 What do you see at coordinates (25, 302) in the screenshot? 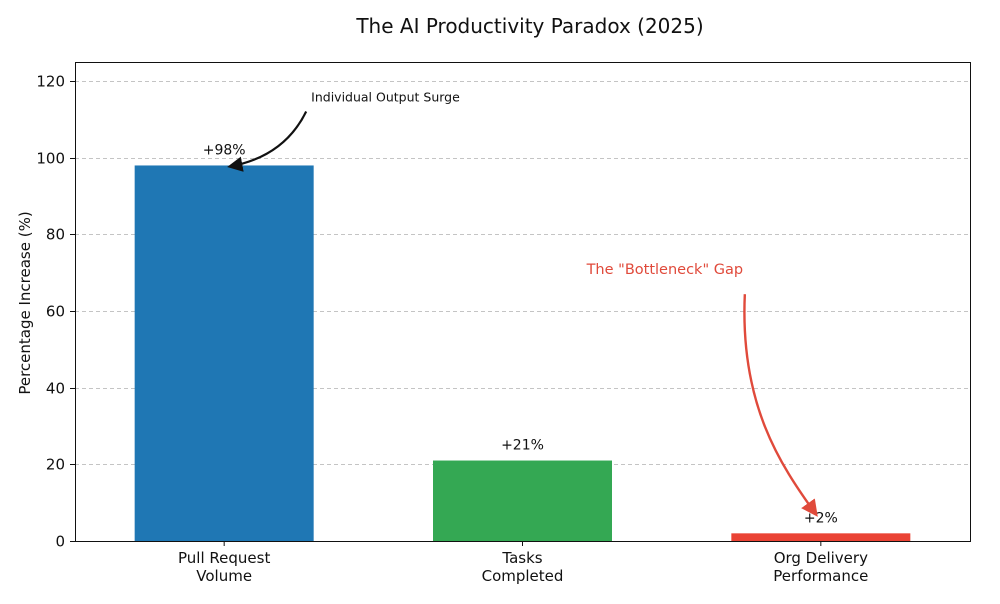
I see `y-axis-label: Percentage Increase (%)` at bounding box center [25, 302].